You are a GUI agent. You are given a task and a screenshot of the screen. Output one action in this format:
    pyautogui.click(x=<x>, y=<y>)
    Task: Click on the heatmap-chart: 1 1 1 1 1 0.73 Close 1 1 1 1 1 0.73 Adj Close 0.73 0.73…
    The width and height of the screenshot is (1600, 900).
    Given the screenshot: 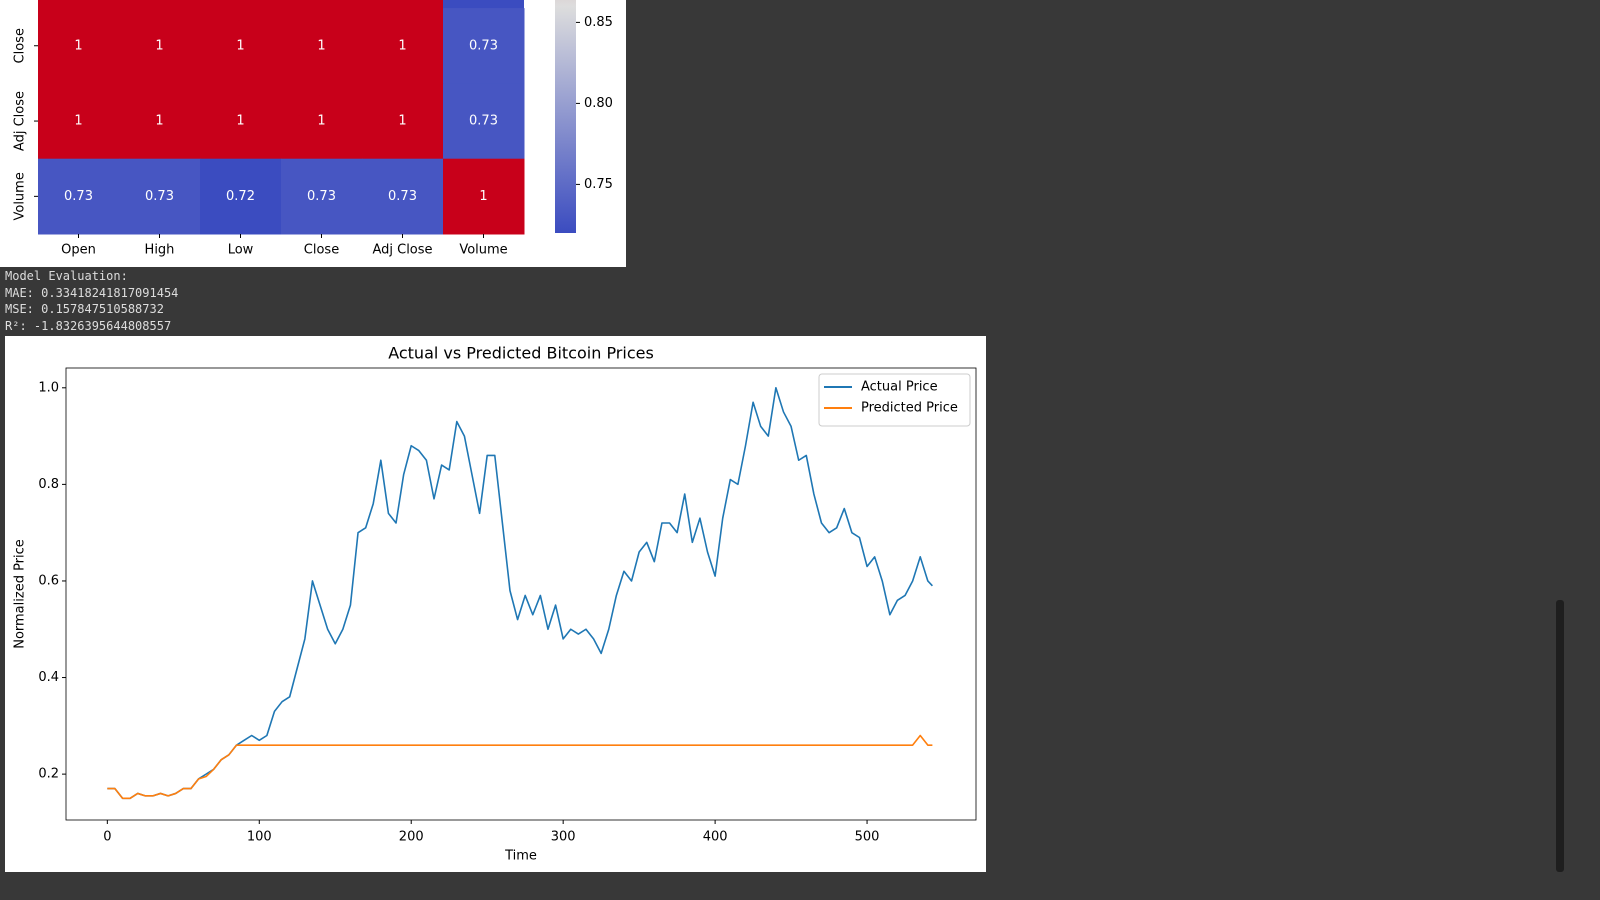 What is the action you would take?
    pyautogui.click(x=313, y=133)
    